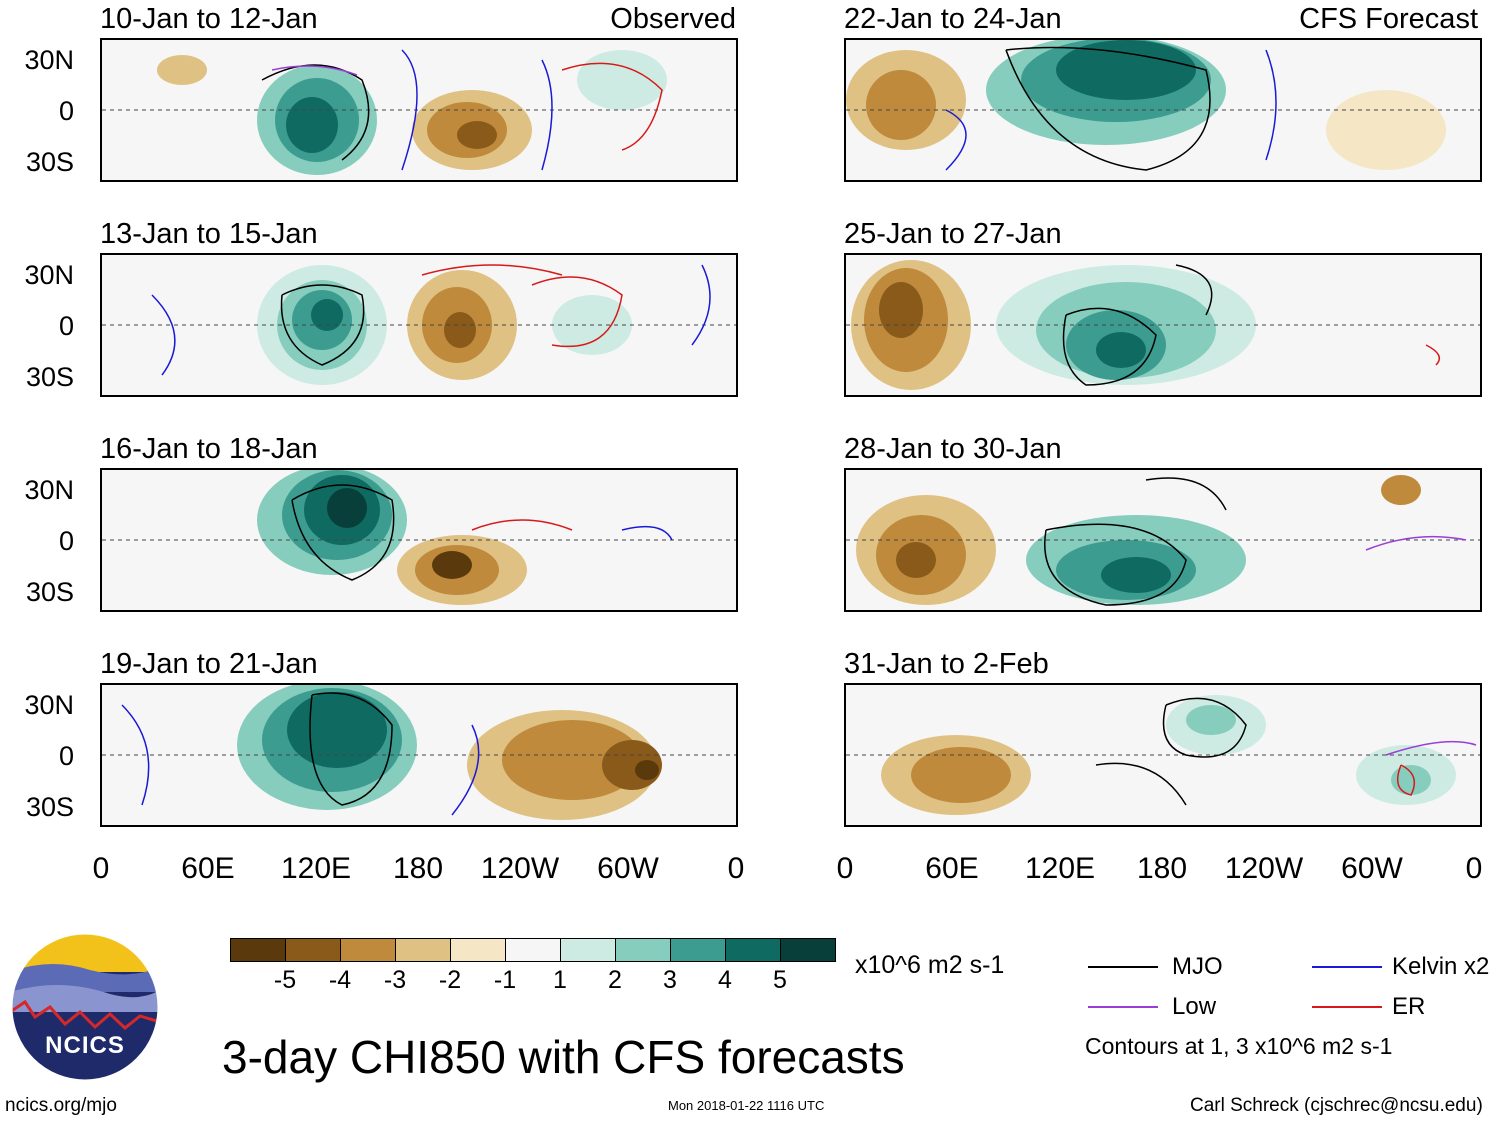 The image size is (1510, 1121). What do you see at coordinates (1441, 966) in the screenshot?
I see `legend-kelvin-label: Kelvin x2` at bounding box center [1441, 966].